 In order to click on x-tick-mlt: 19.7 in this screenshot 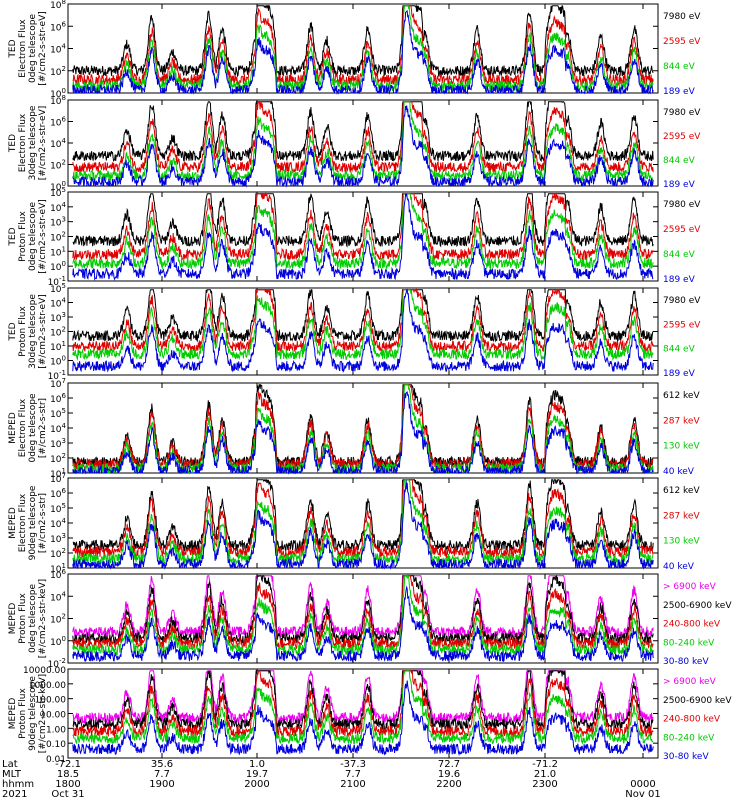, I will do `click(257, 774)`.